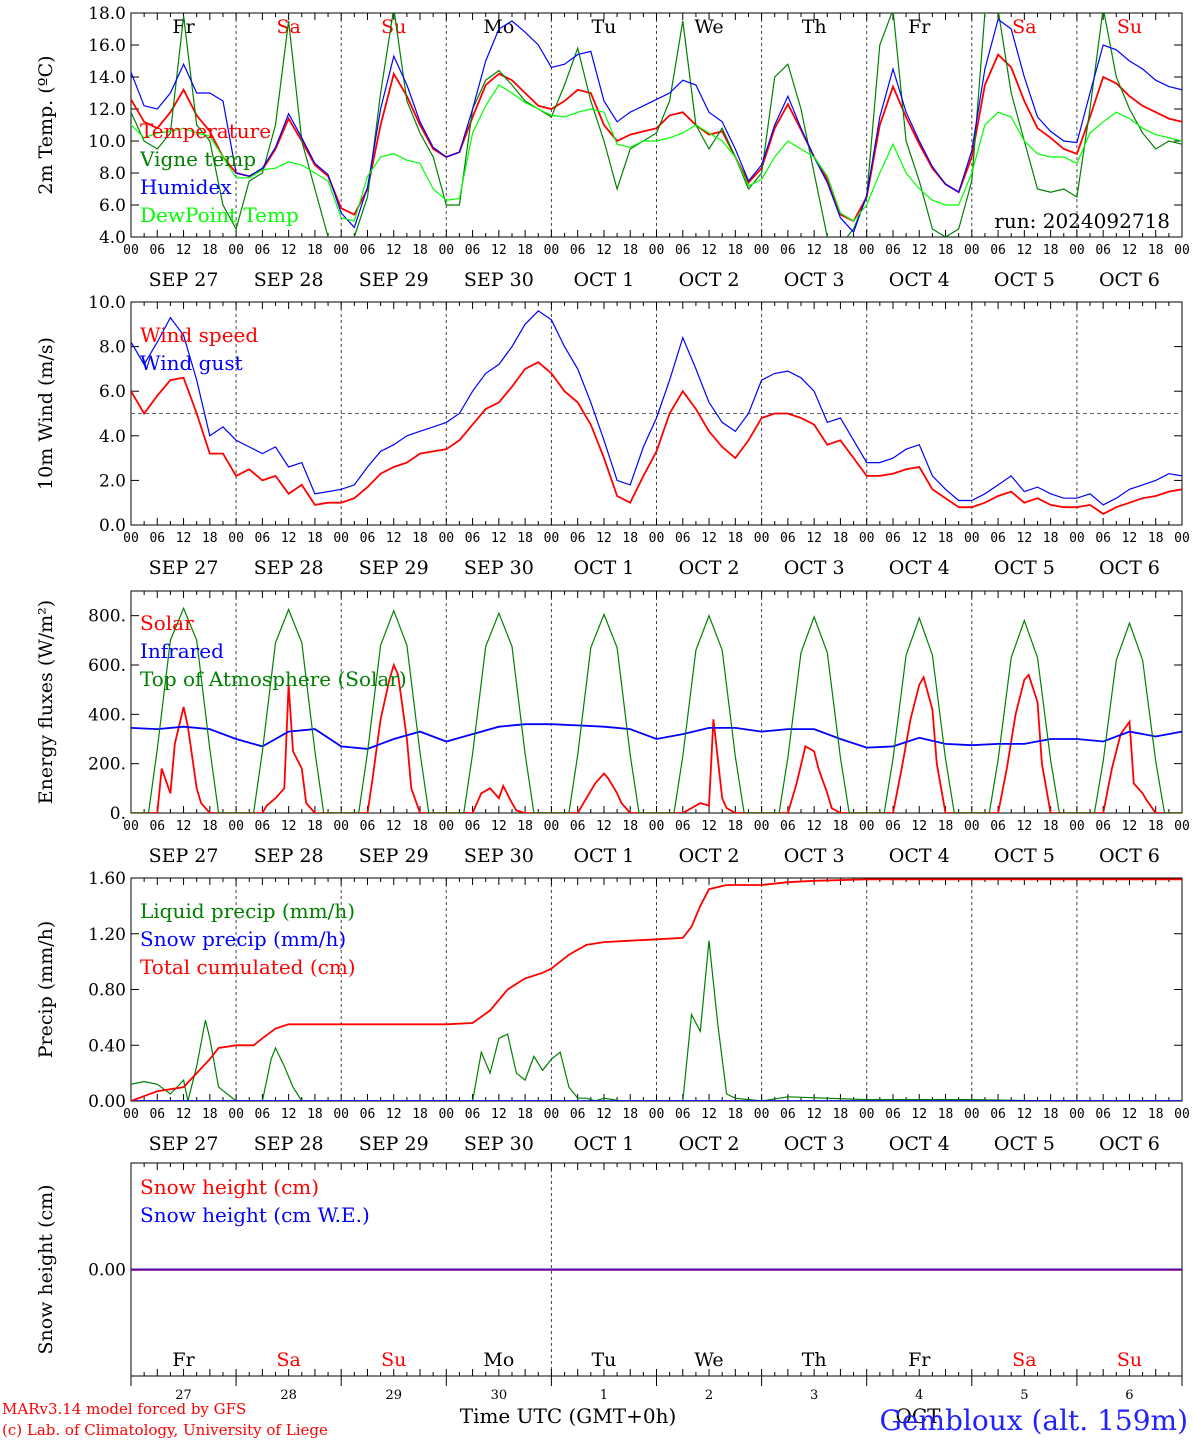 The height and width of the screenshot is (1440, 1194). I want to click on date-label: OCT 3, so click(814, 1144).